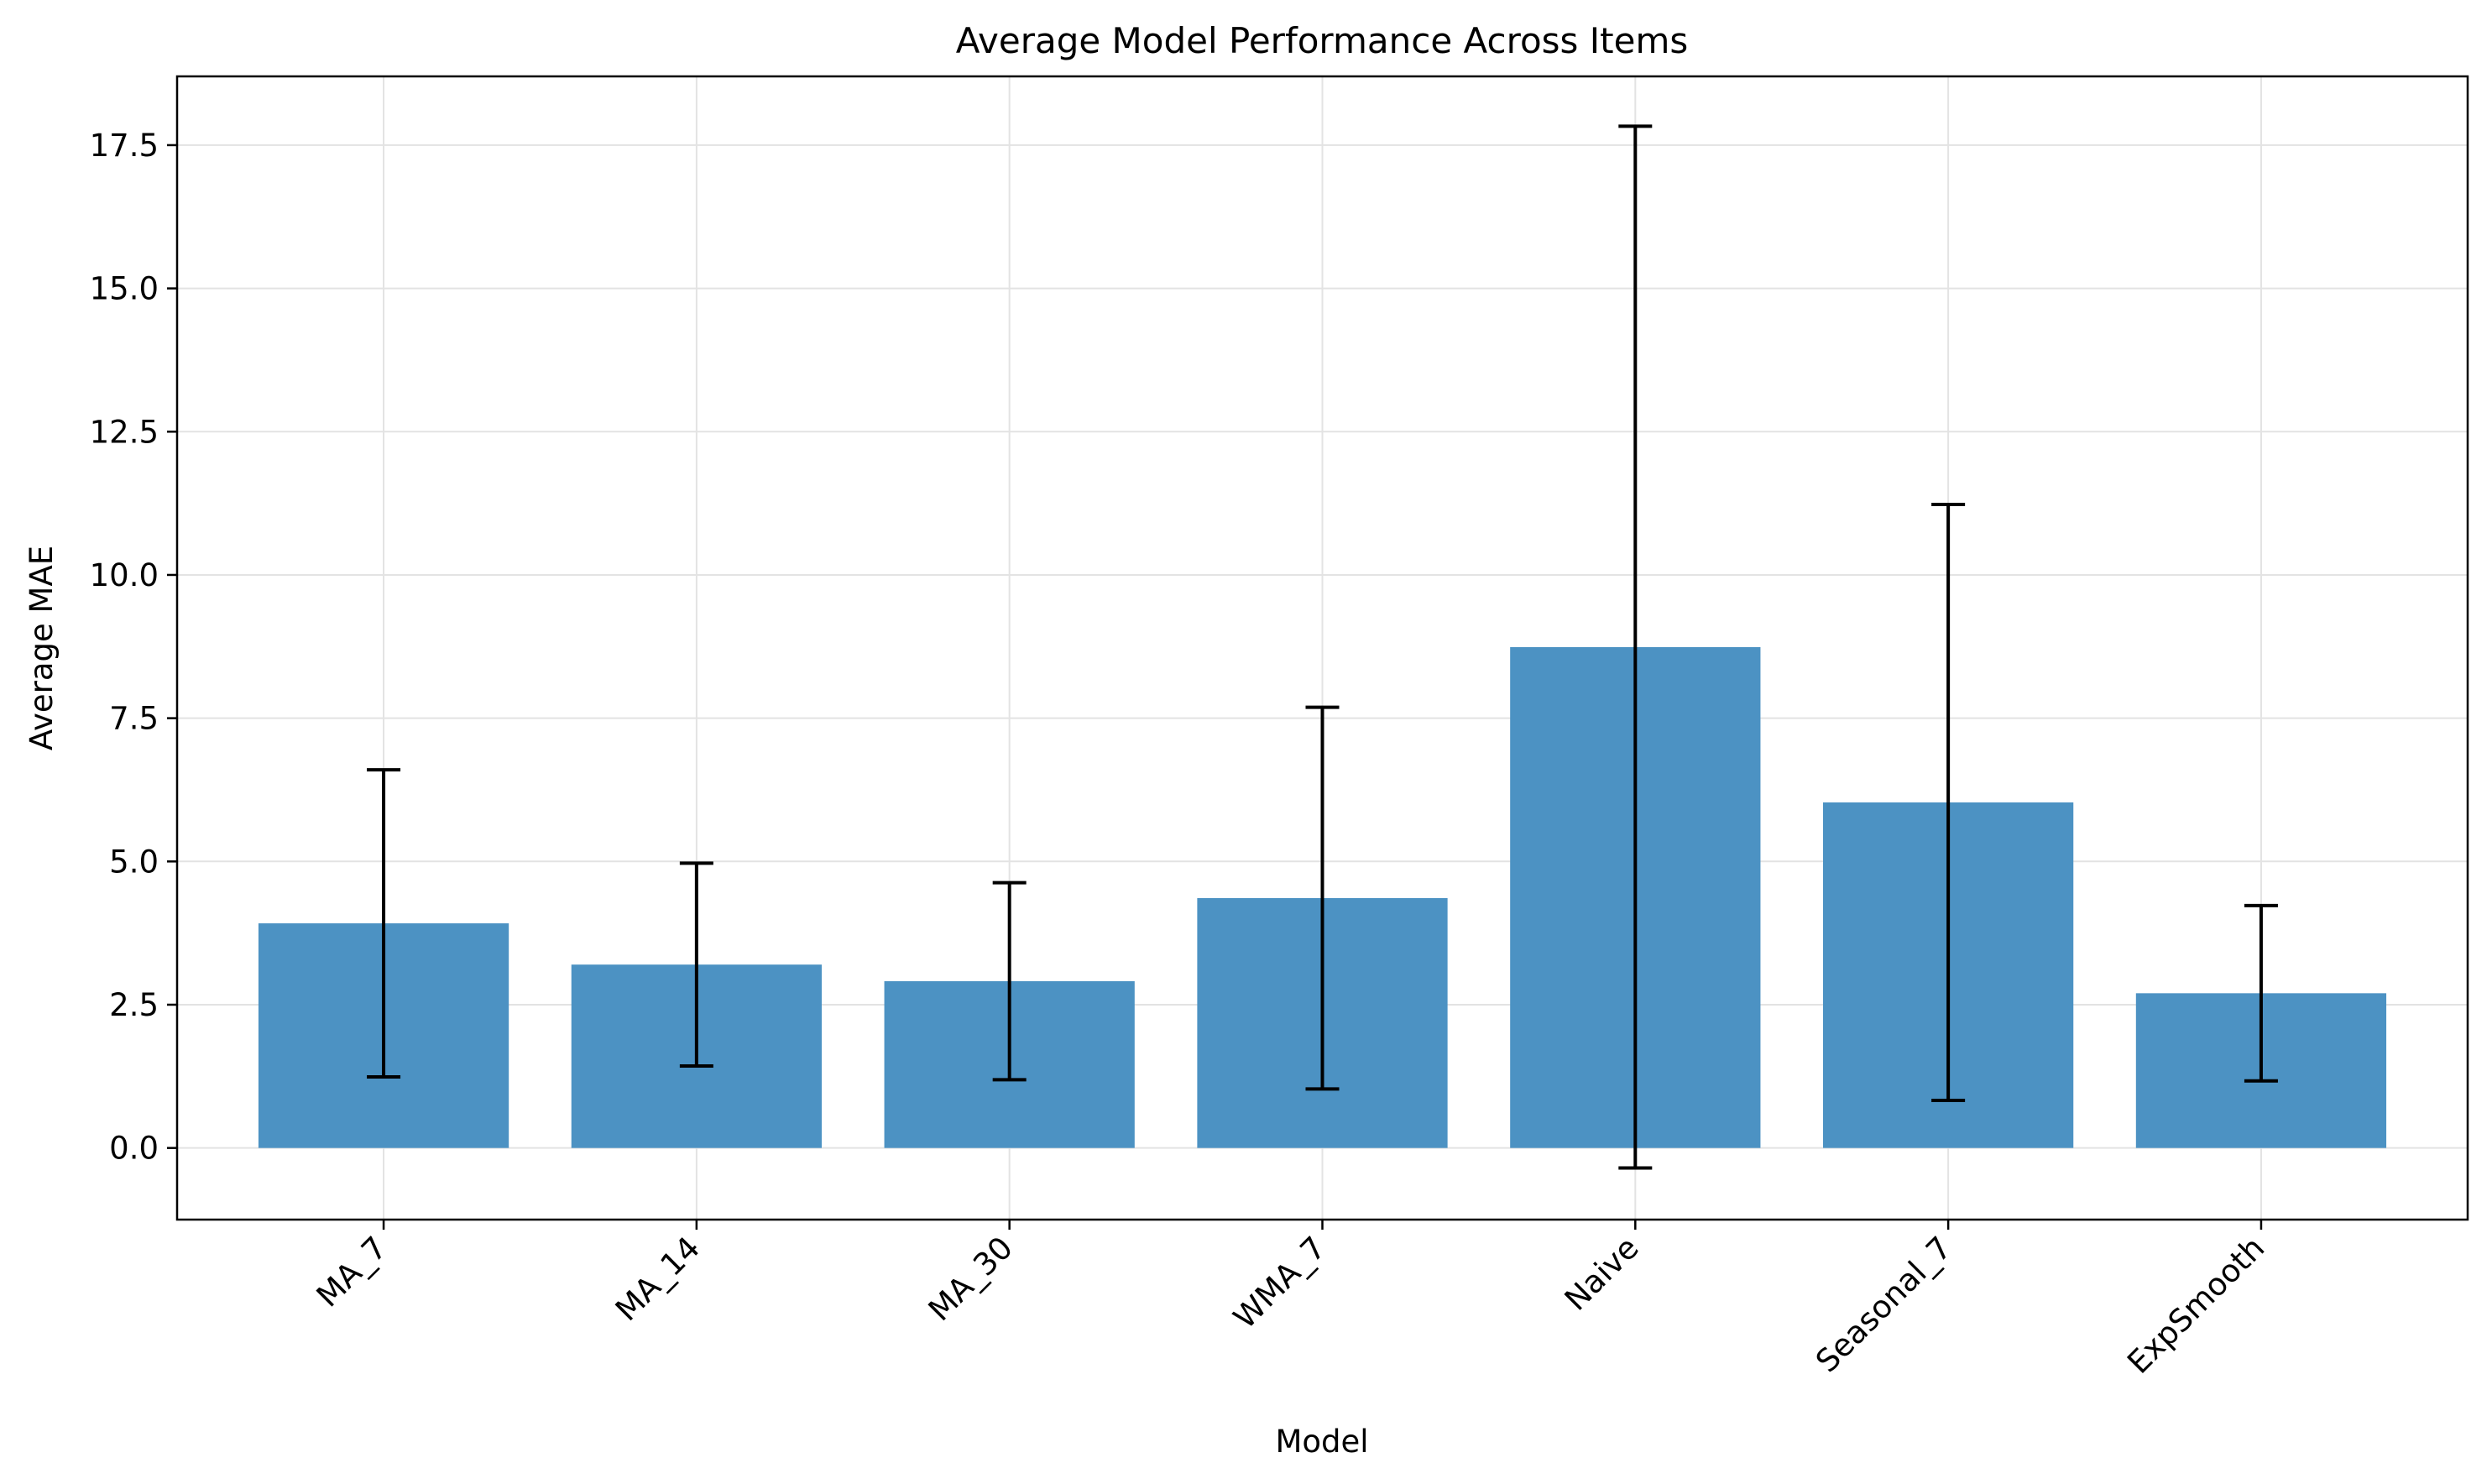 Image resolution: width=2492 pixels, height=1484 pixels. Describe the element at coordinates (124, 146) in the screenshot. I see `y-tick-label: 17.5` at that location.